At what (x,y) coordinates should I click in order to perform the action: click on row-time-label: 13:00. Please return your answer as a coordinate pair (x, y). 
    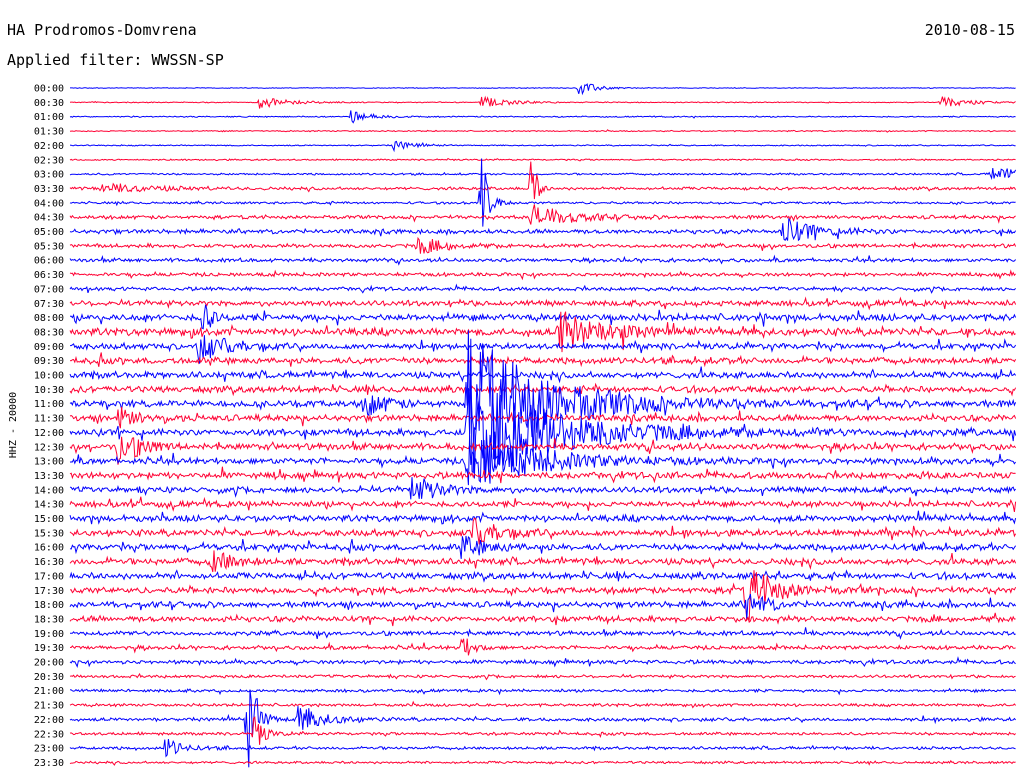
    Looking at the image, I should click on (49, 462).